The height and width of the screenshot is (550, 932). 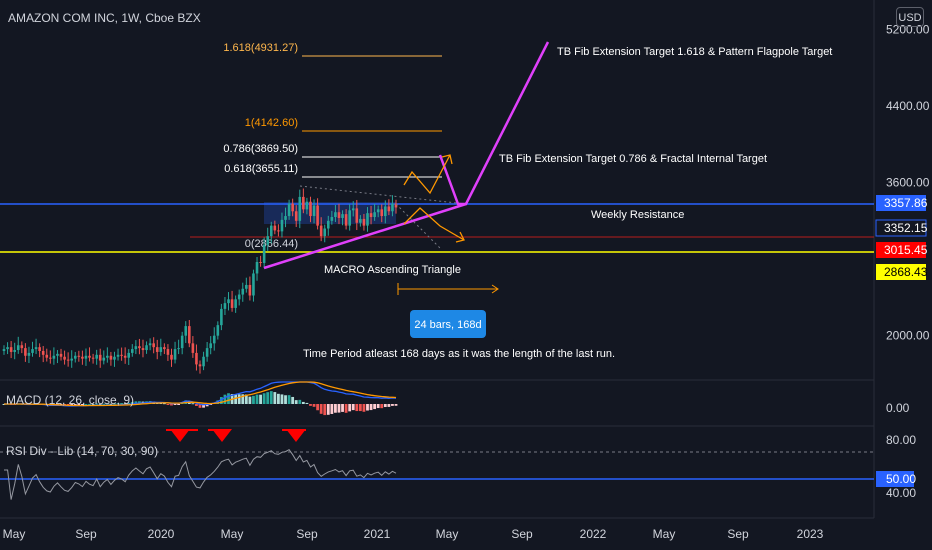 I want to click on triangle-box, so click(x=330, y=213).